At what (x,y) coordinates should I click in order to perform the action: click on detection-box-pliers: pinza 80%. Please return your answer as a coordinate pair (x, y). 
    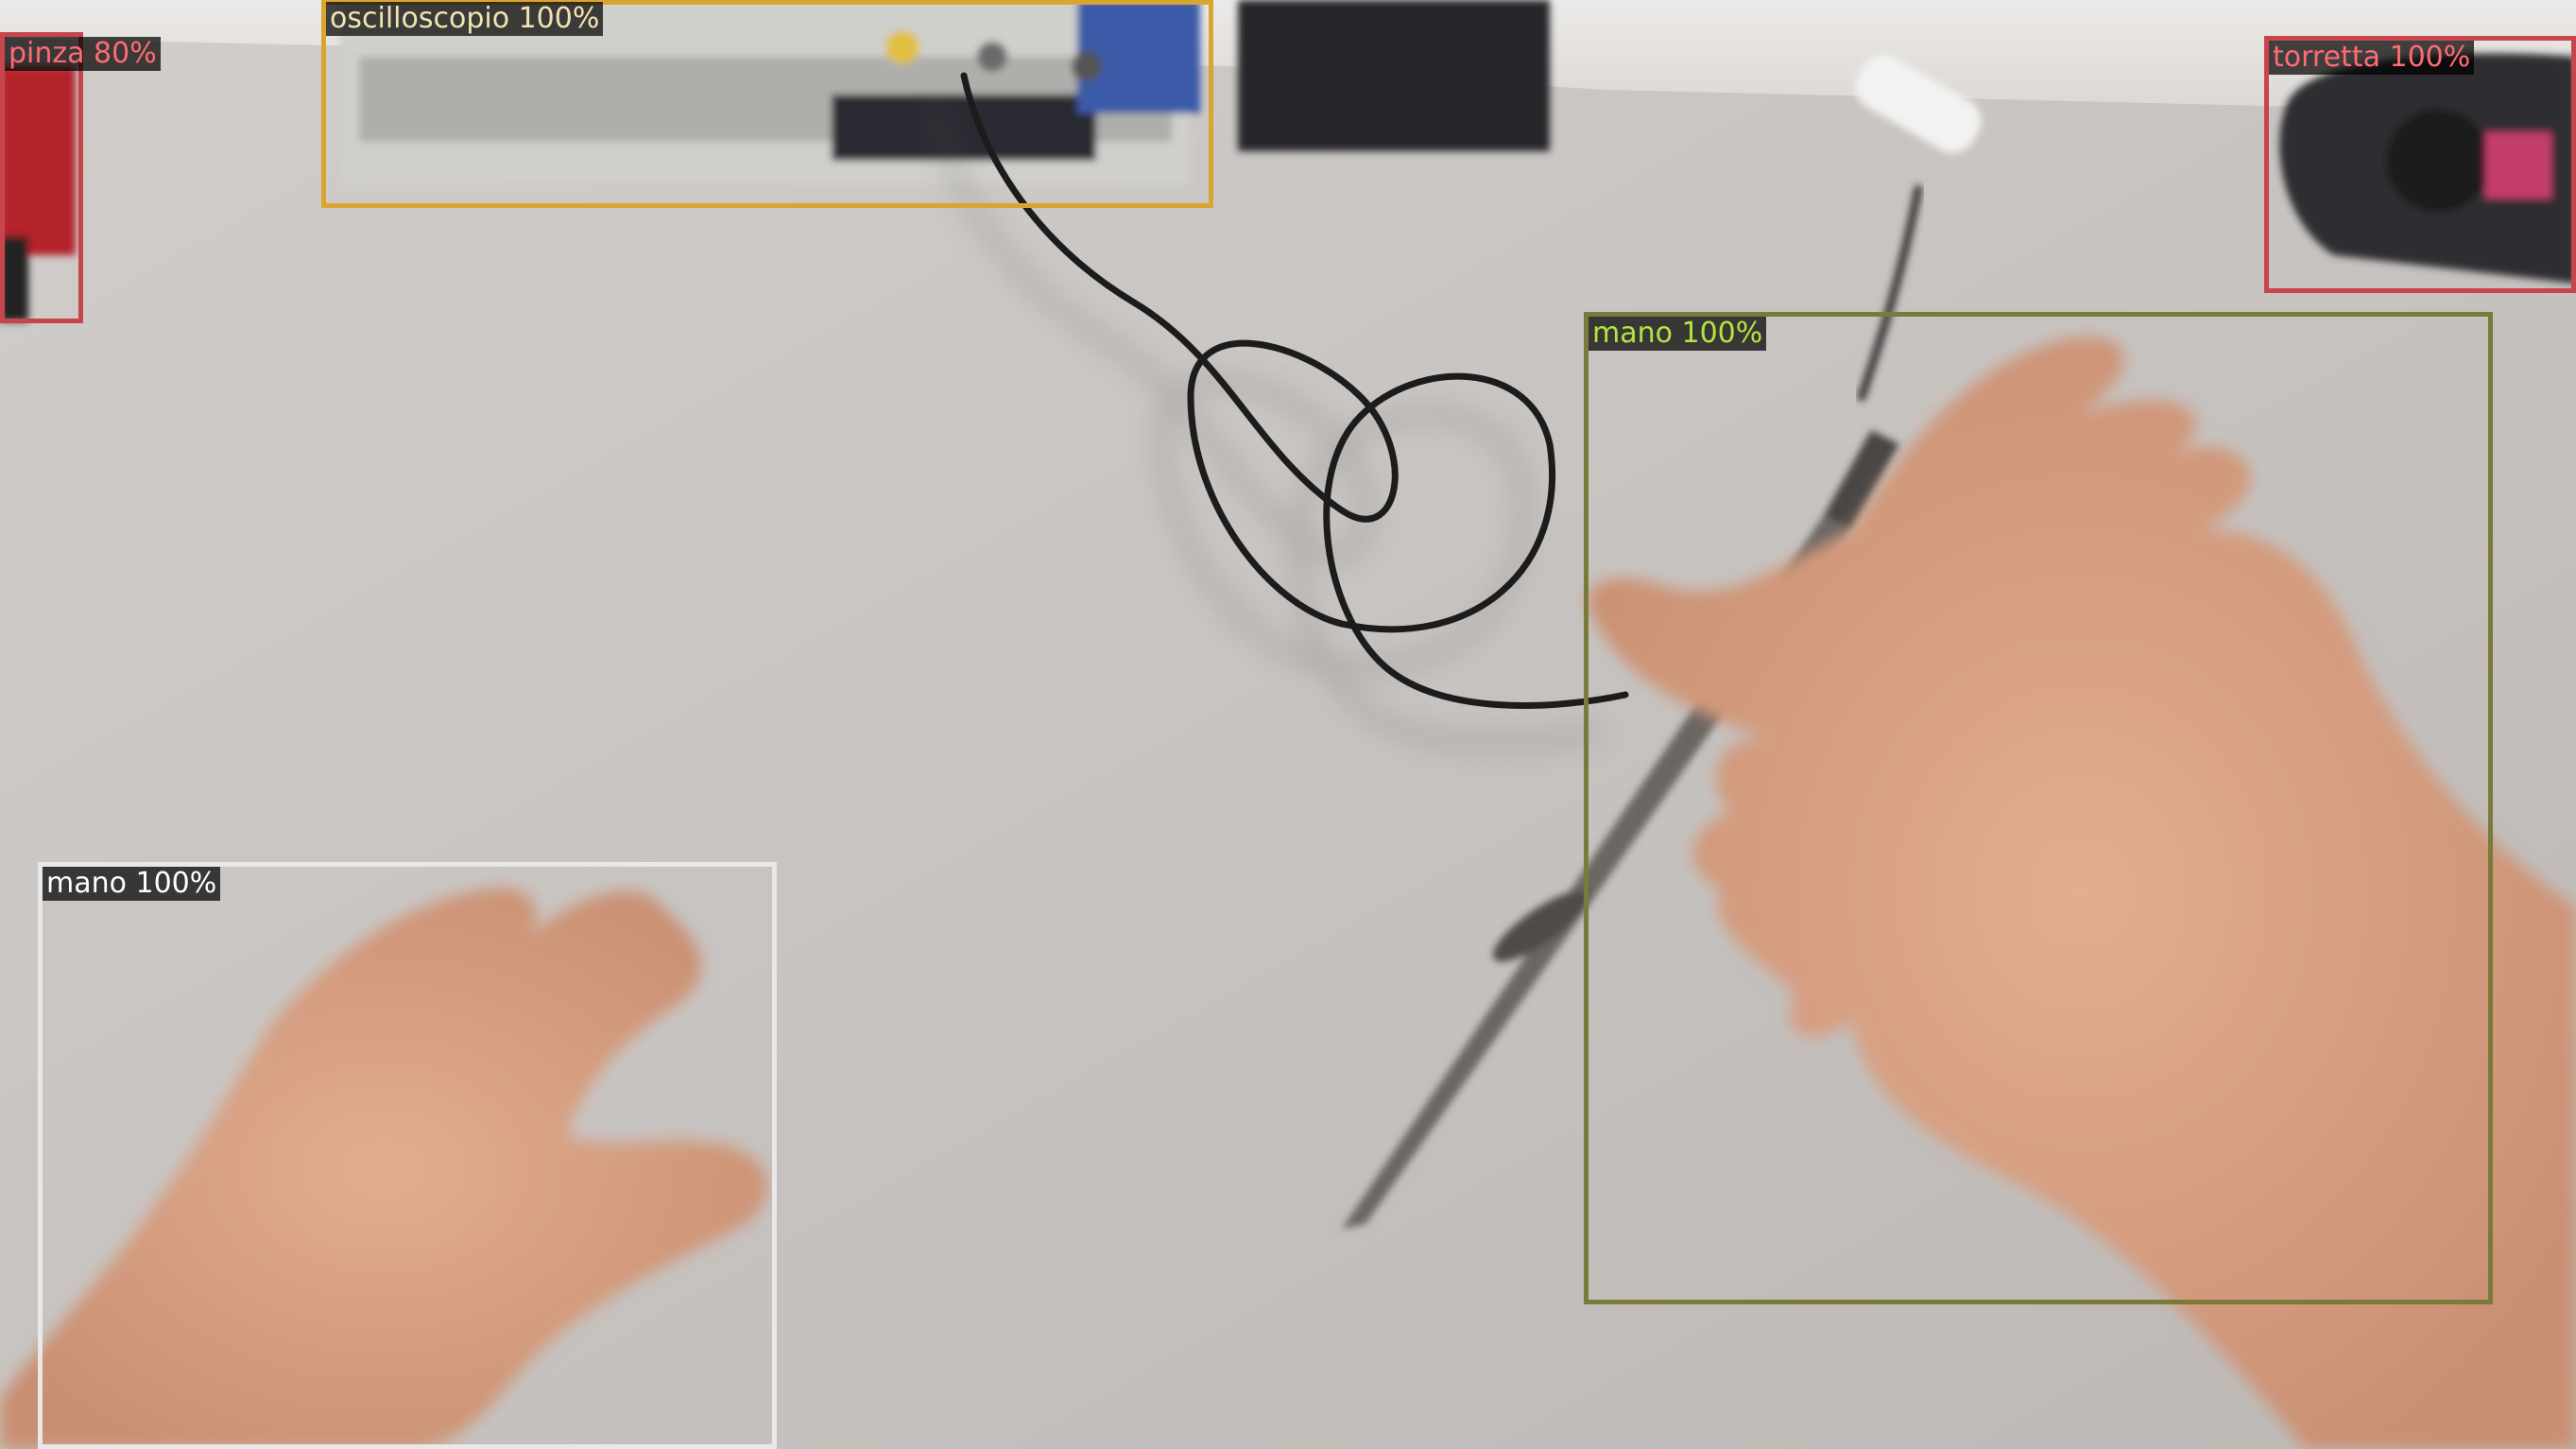
    Looking at the image, I should click on (80, 177).